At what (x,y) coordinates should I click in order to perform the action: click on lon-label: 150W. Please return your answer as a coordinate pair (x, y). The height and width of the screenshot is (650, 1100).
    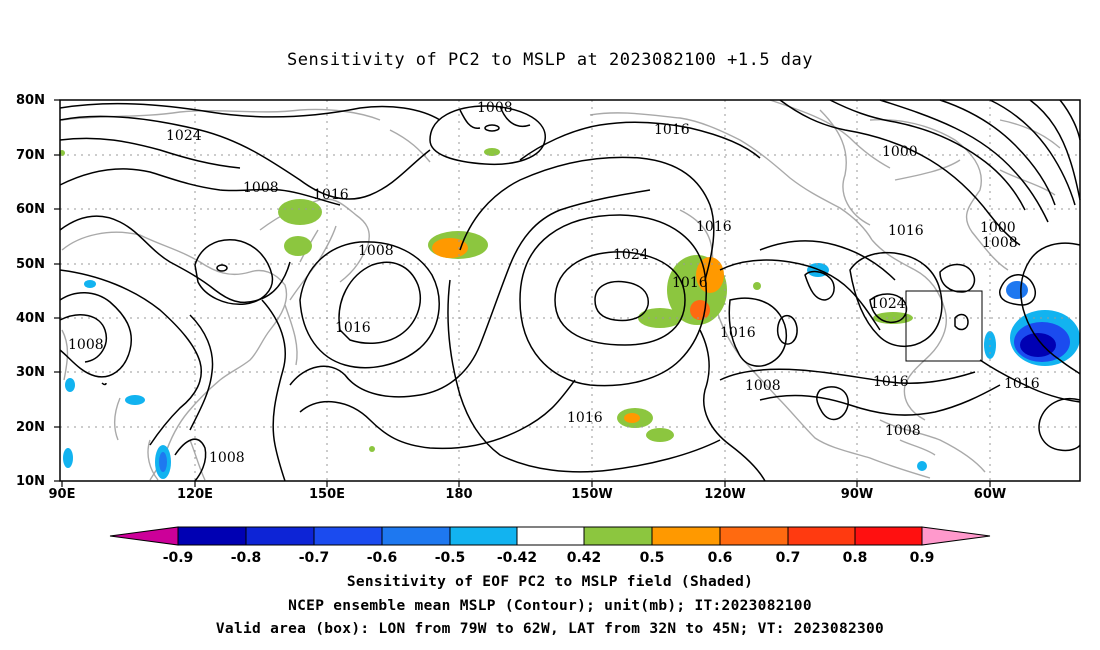
    Looking at the image, I should click on (591, 494).